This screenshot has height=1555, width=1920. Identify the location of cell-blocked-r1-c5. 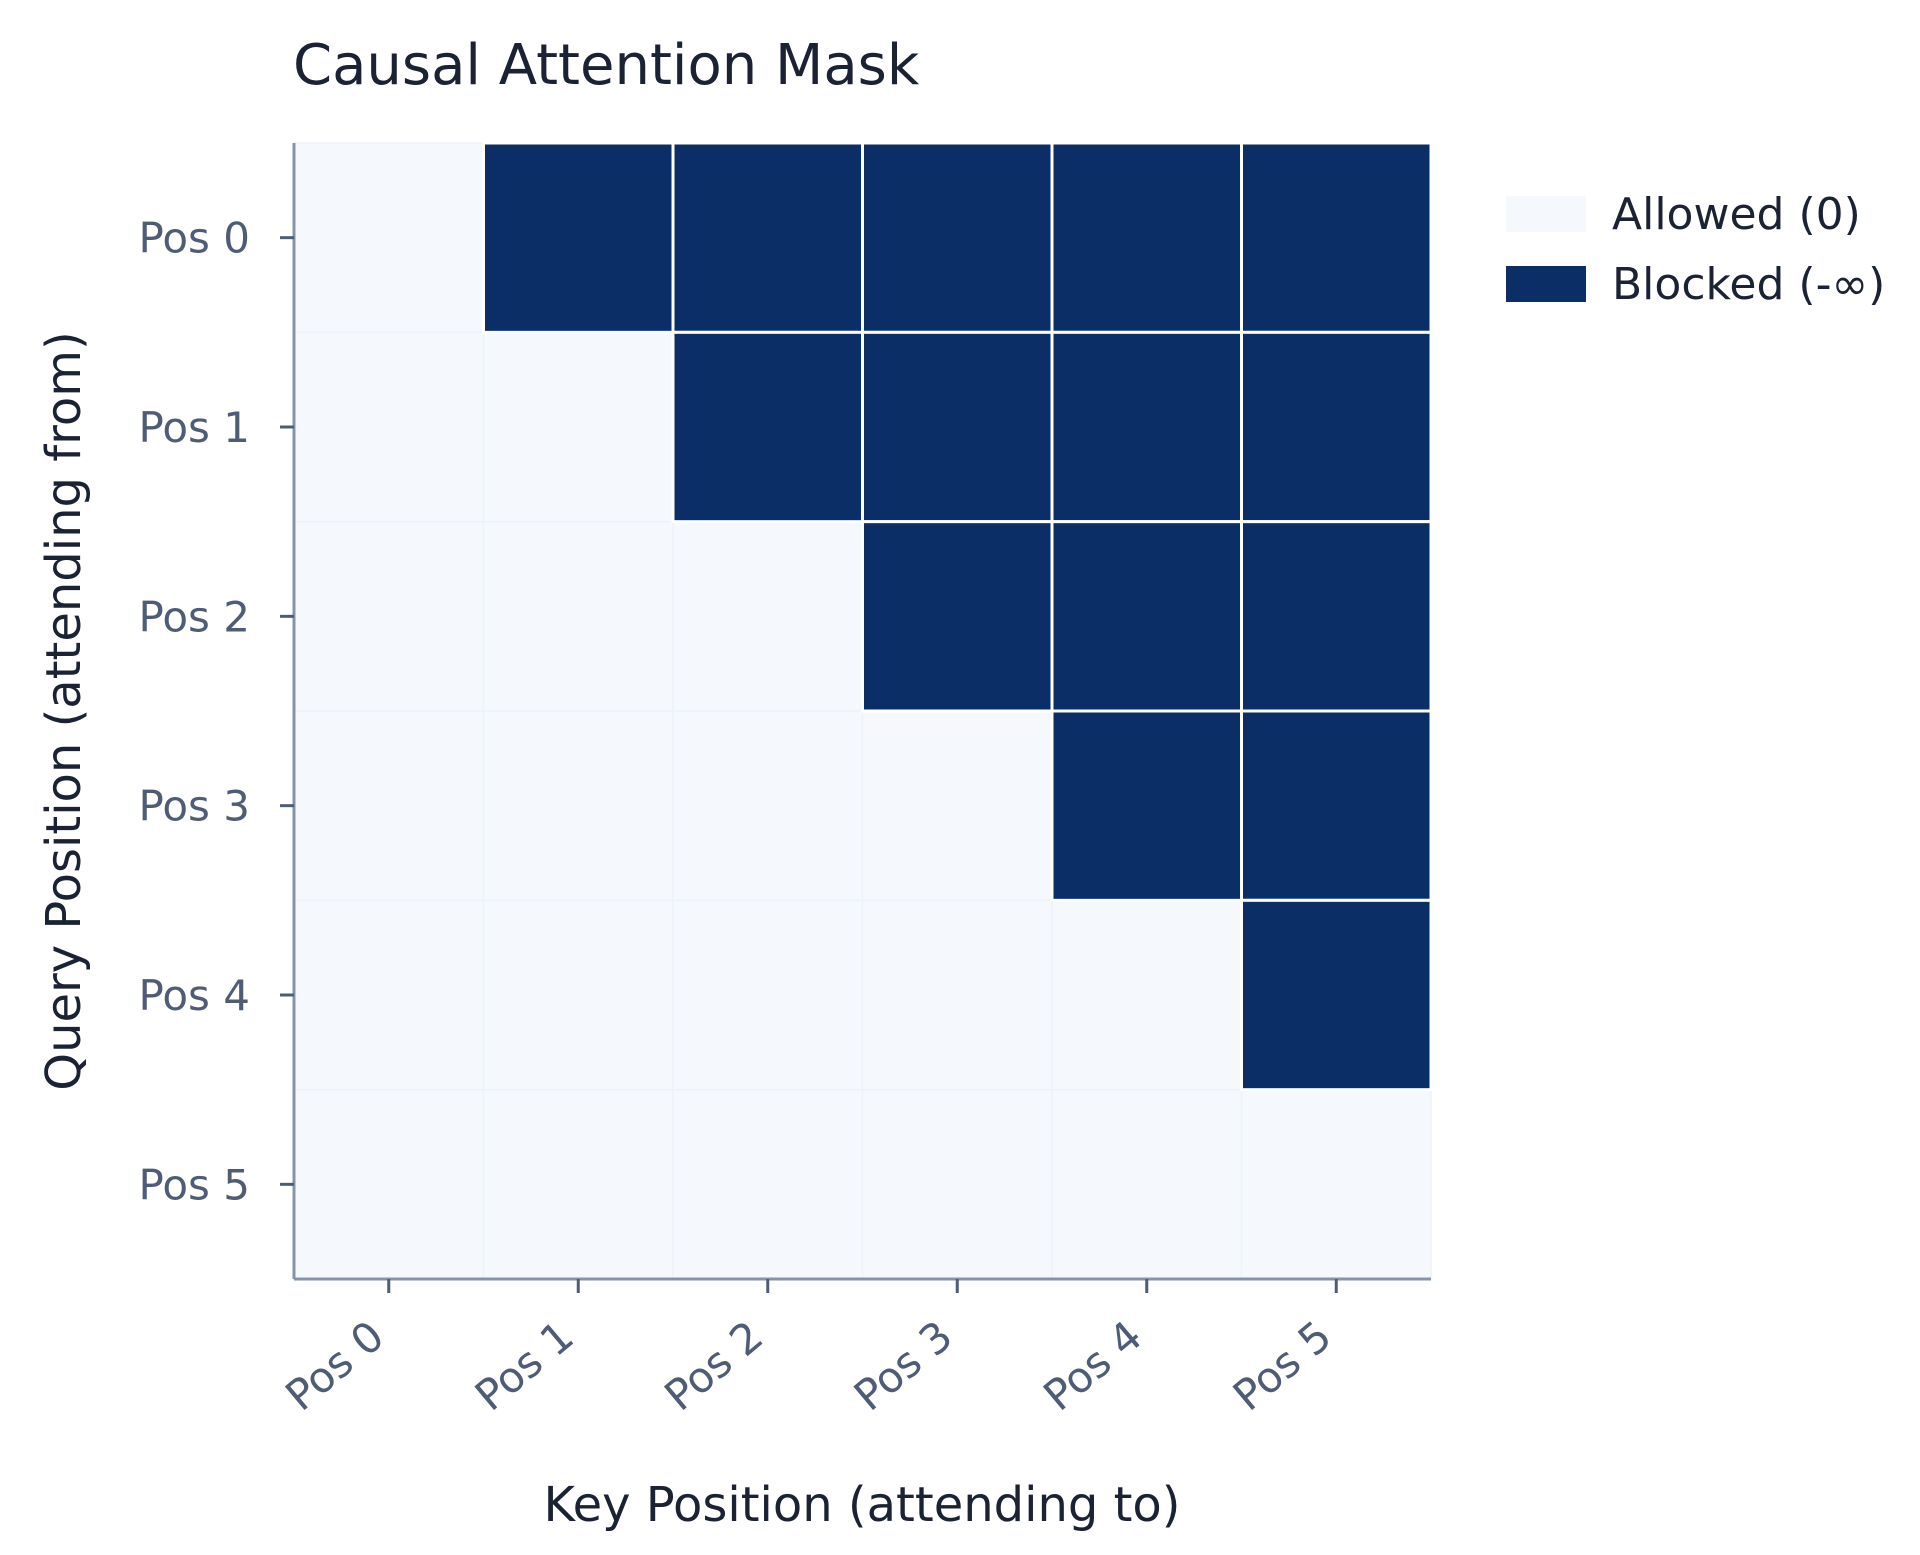
(1336, 427).